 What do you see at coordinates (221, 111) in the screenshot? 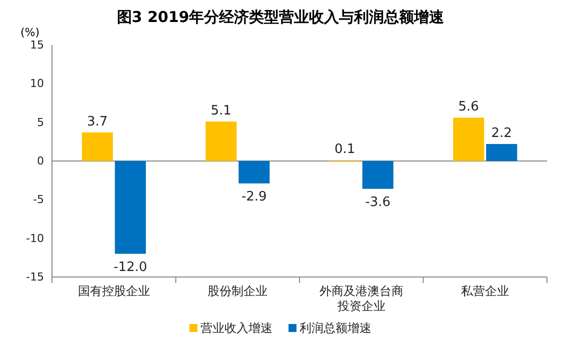
I see `data-label: 5.1` at bounding box center [221, 111].